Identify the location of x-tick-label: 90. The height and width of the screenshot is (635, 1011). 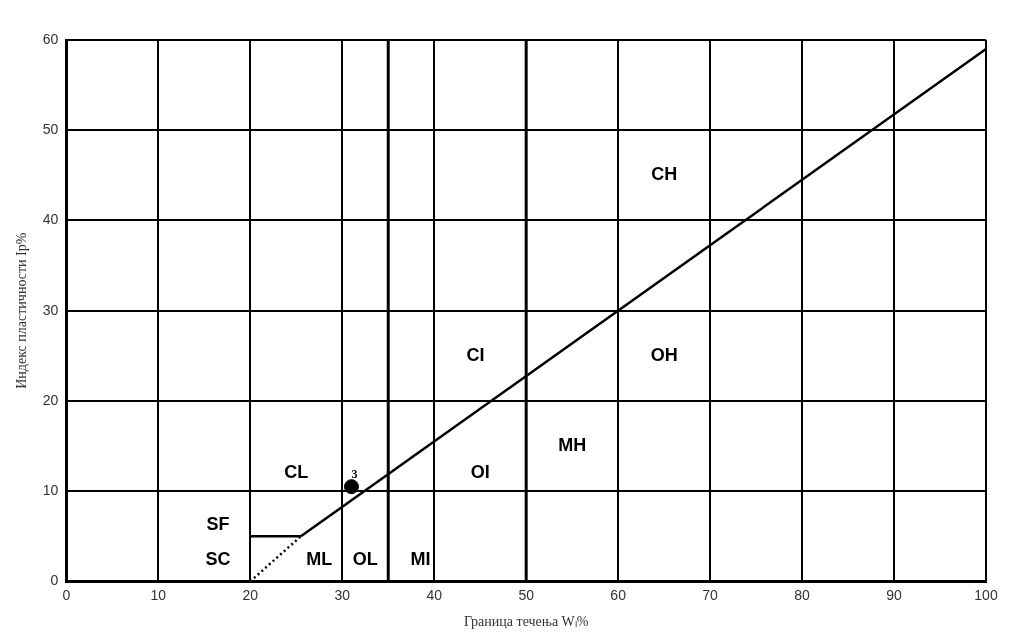
(894, 594).